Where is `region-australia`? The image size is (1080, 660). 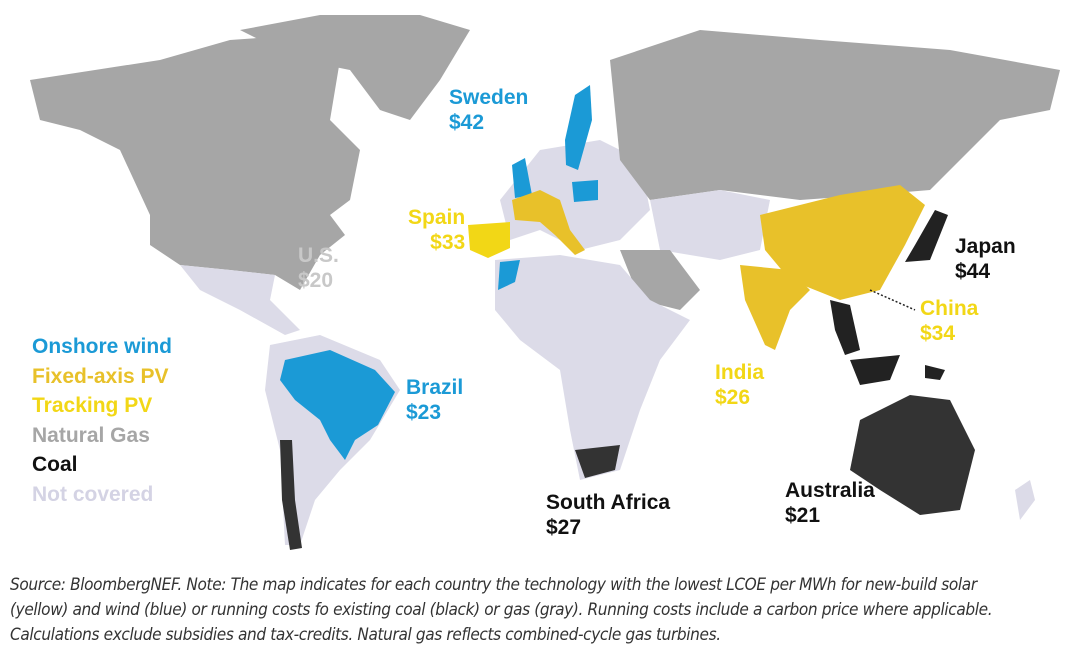
region-australia is located at coordinates (912, 455).